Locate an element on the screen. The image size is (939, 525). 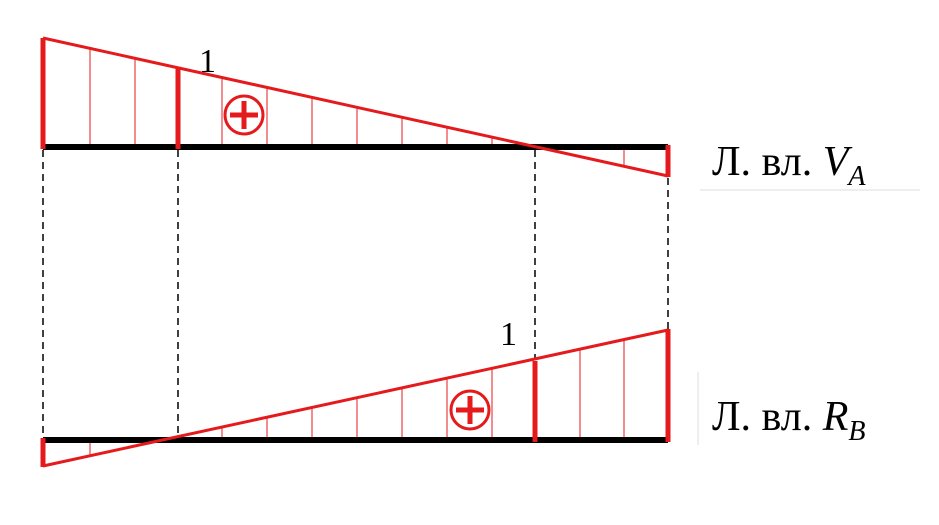
caption-symbol: R is located at coordinates (835, 417).